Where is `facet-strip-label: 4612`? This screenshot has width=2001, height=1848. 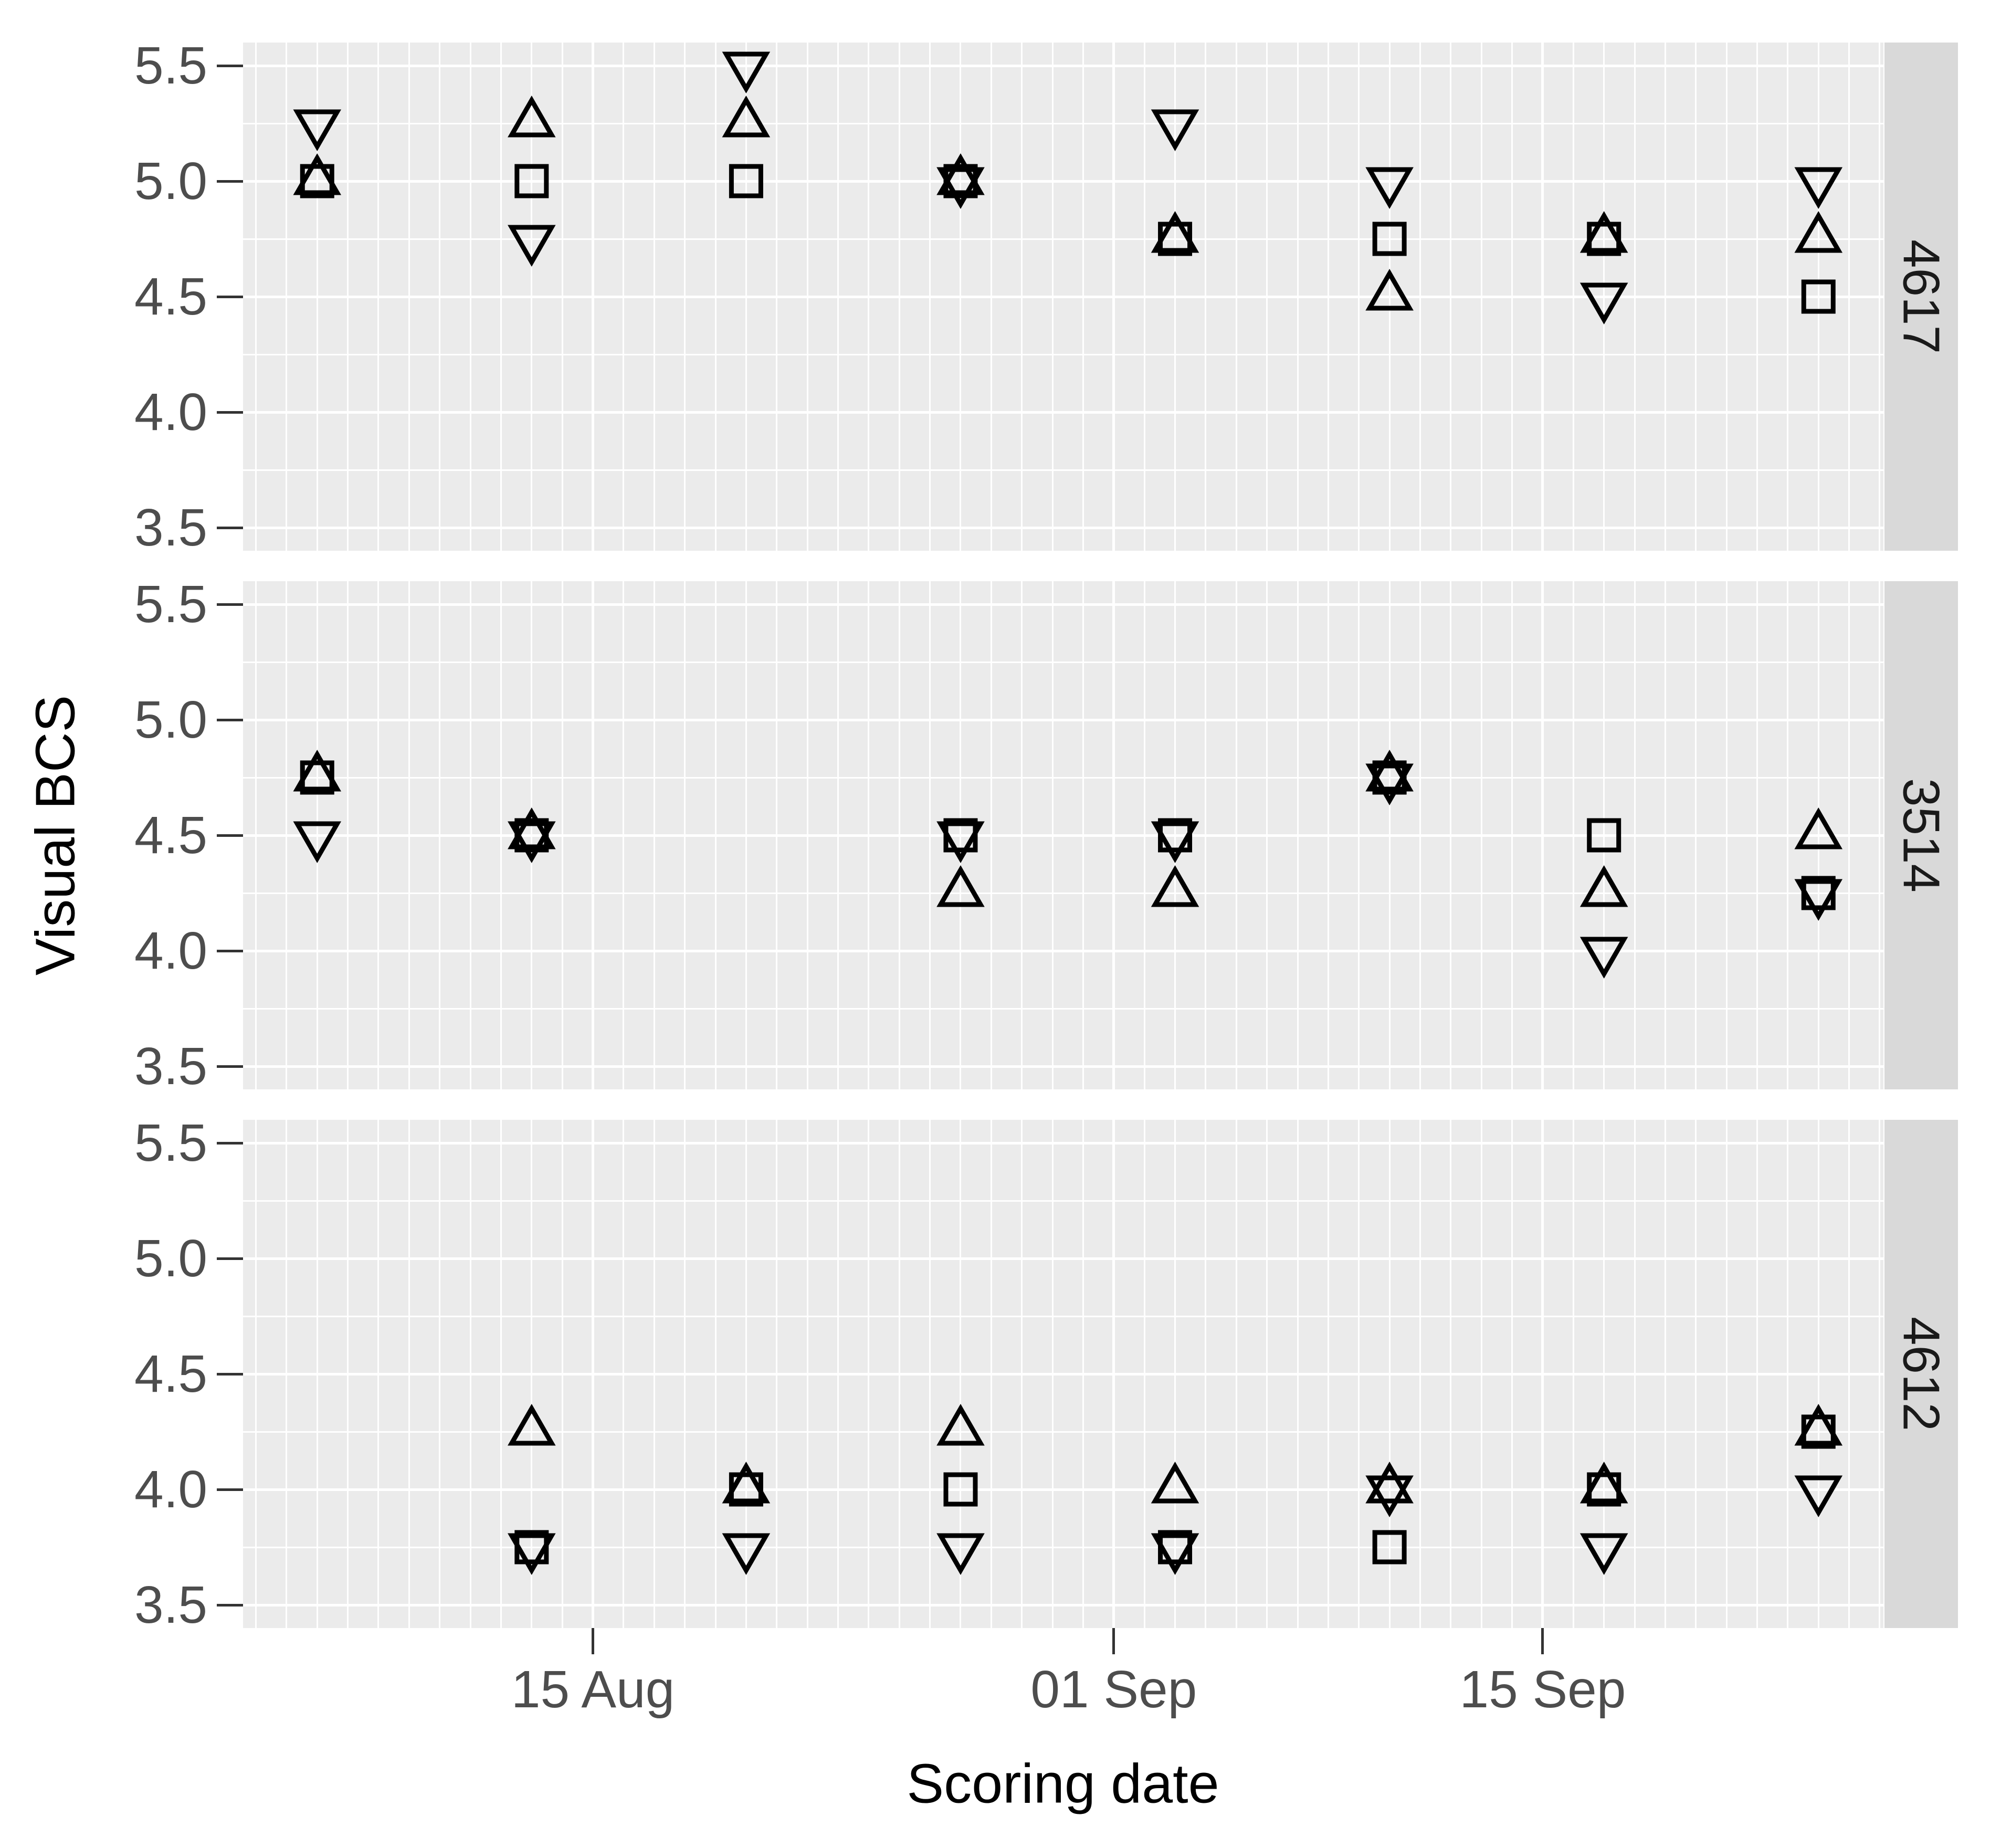
facet-strip-label: 4612 is located at coordinates (1921, 1374).